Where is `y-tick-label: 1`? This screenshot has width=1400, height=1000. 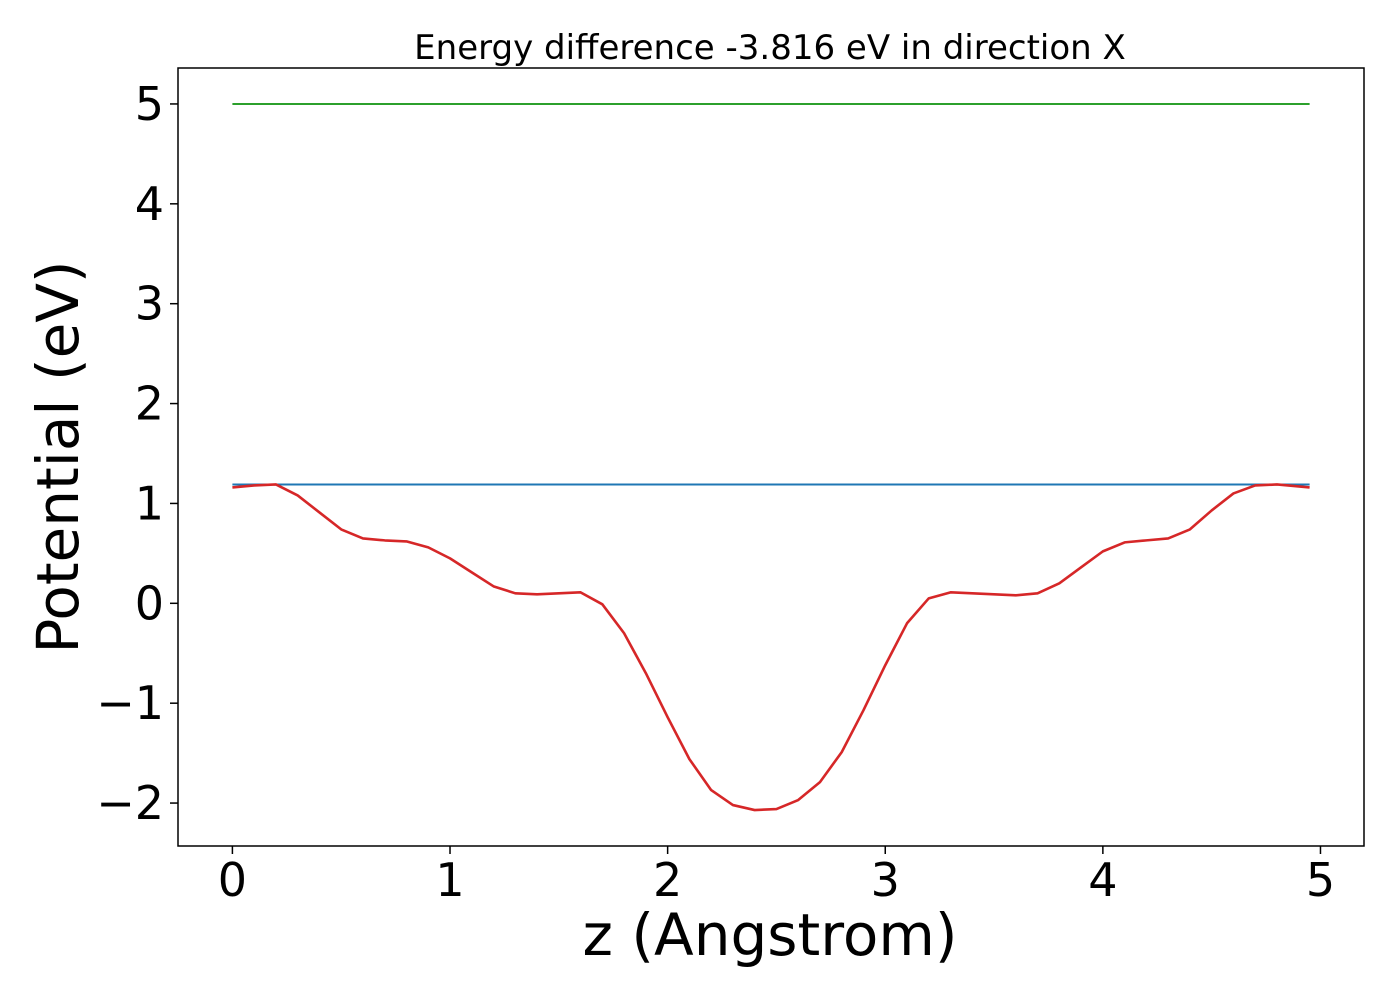
y-tick-label: 1 is located at coordinates (149, 503).